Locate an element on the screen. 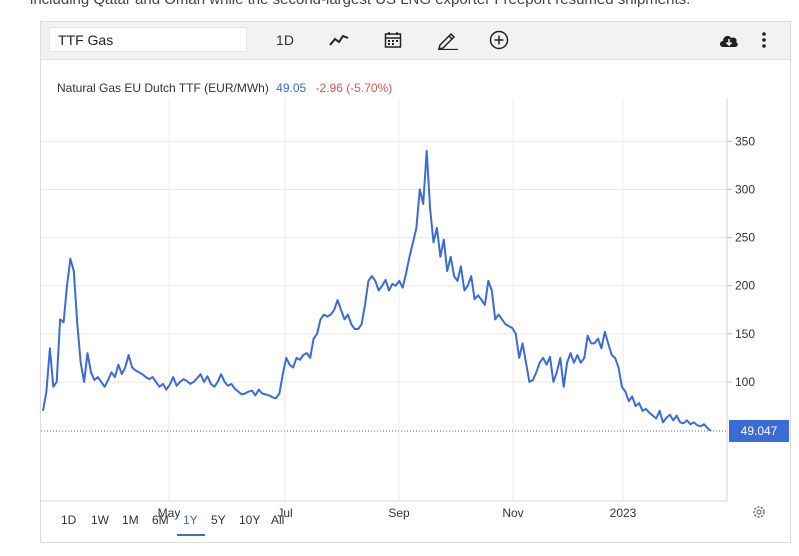 This screenshot has width=799, height=556. y-tick-label: 300 is located at coordinates (745, 189).